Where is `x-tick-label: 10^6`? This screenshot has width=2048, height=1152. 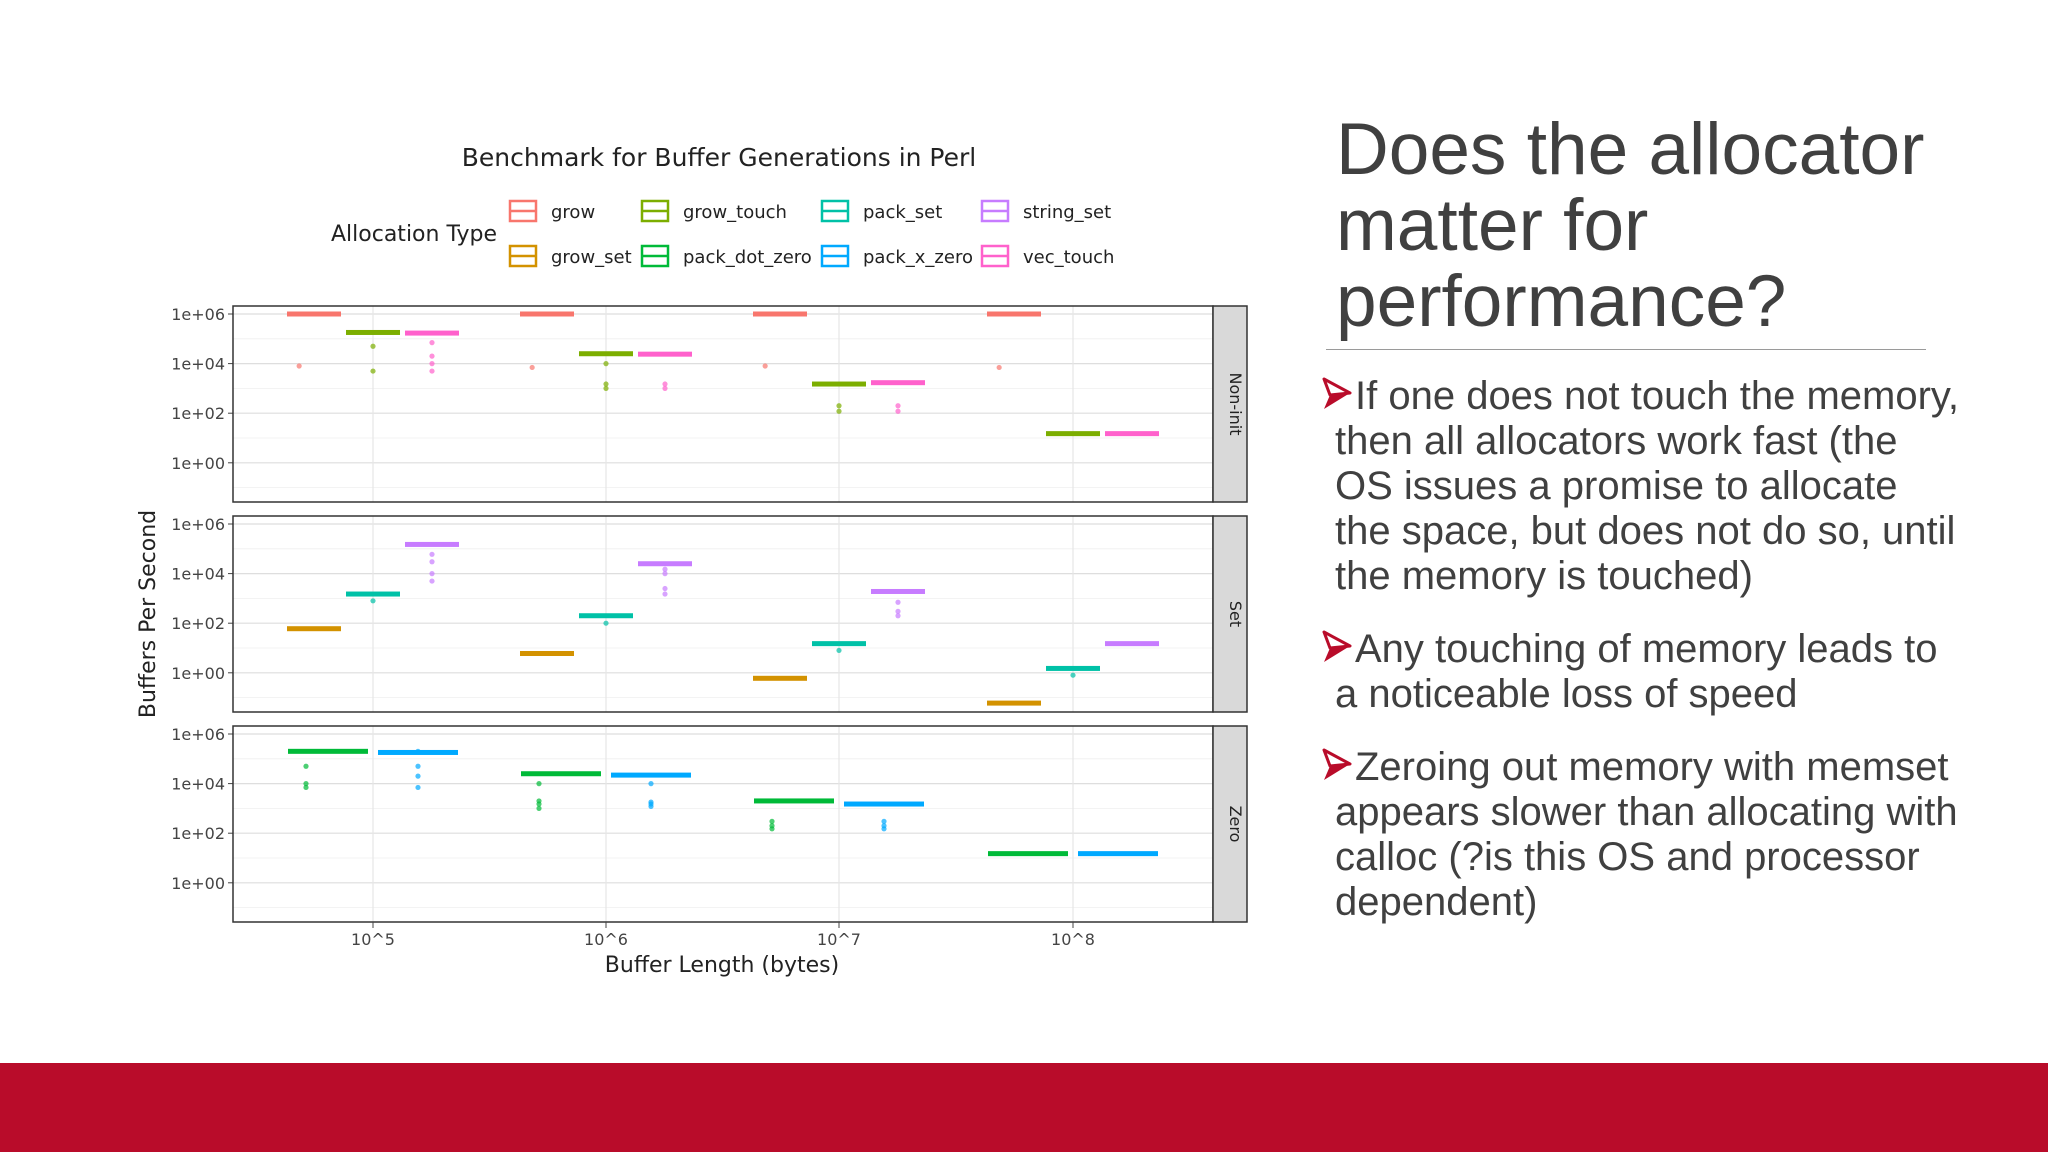
x-tick-label: 10^6 is located at coordinates (606, 939).